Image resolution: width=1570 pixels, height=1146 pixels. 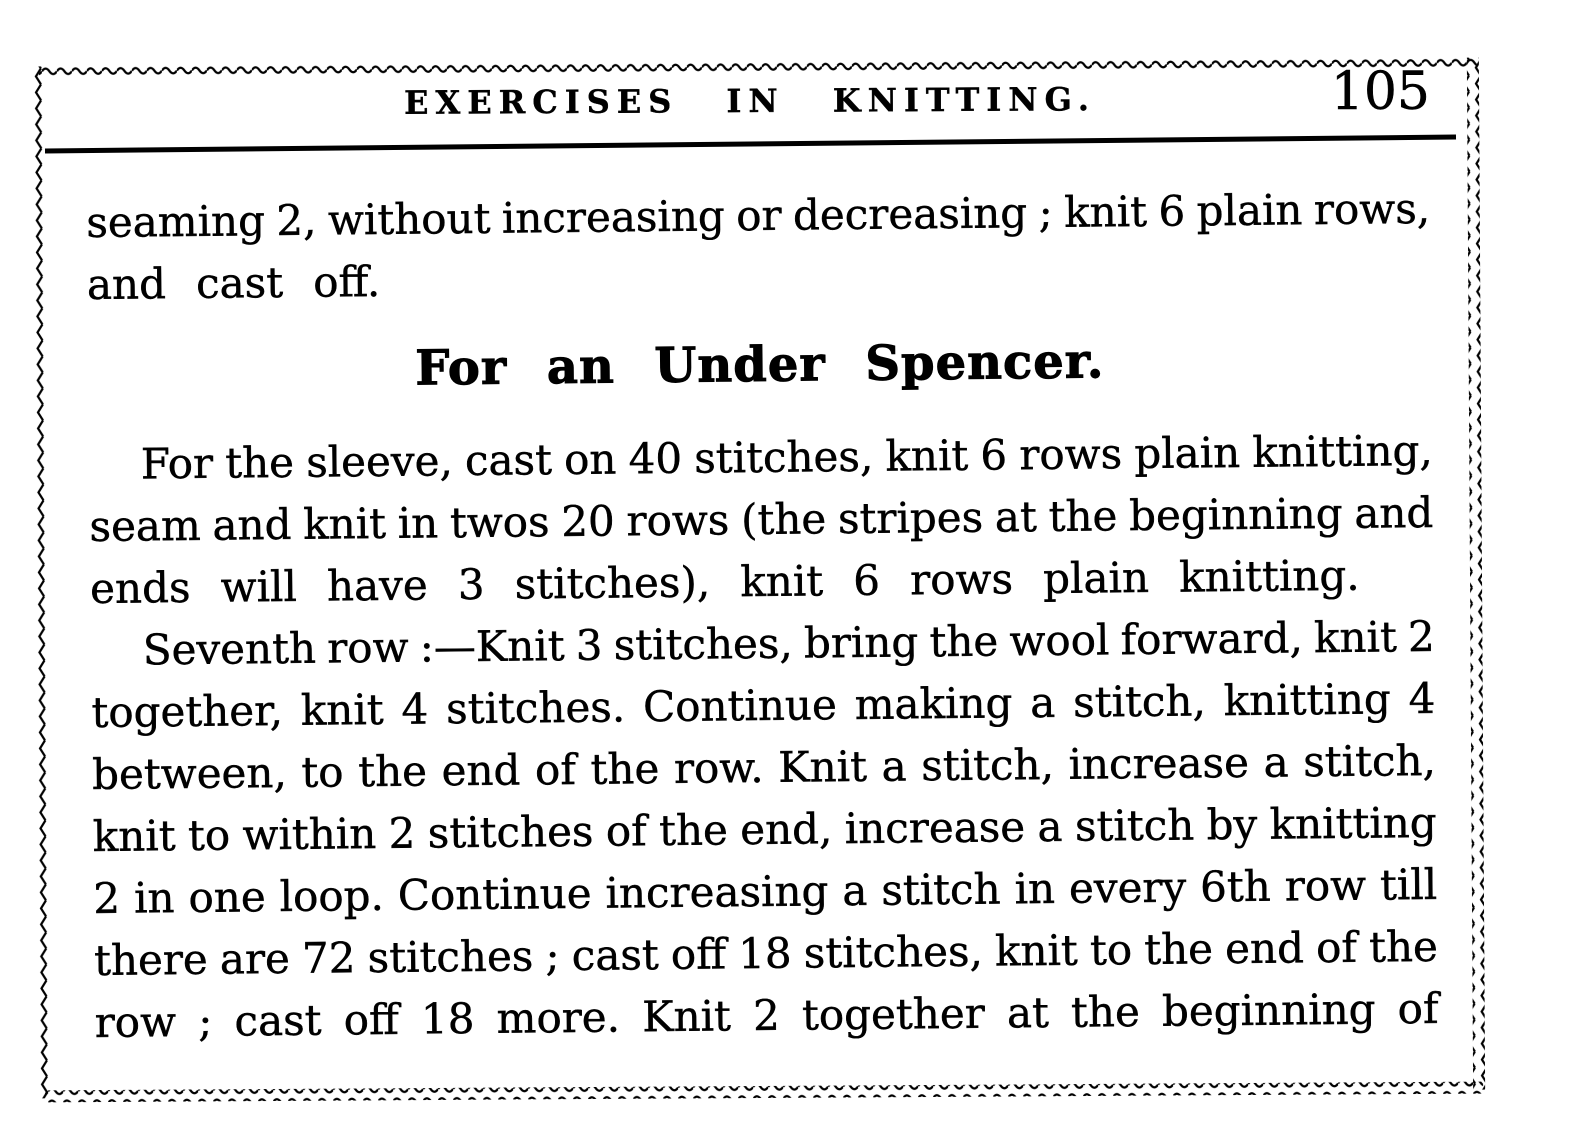 I want to click on header-rule, so click(x=750, y=144).